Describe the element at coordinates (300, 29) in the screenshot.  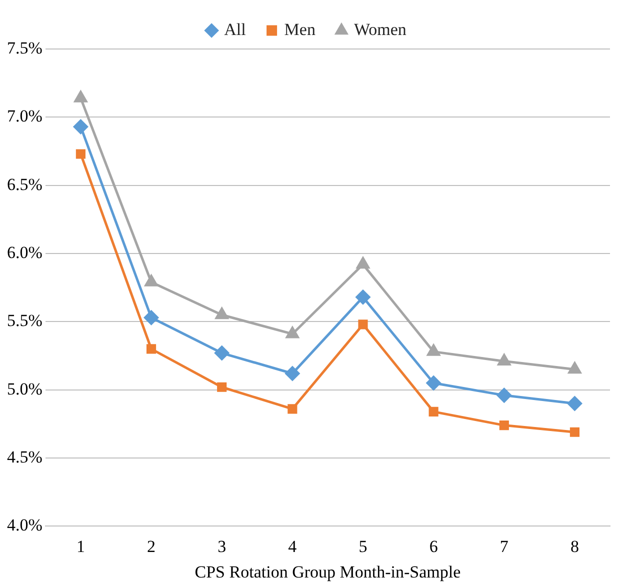
I see `legend-label: Men` at that location.